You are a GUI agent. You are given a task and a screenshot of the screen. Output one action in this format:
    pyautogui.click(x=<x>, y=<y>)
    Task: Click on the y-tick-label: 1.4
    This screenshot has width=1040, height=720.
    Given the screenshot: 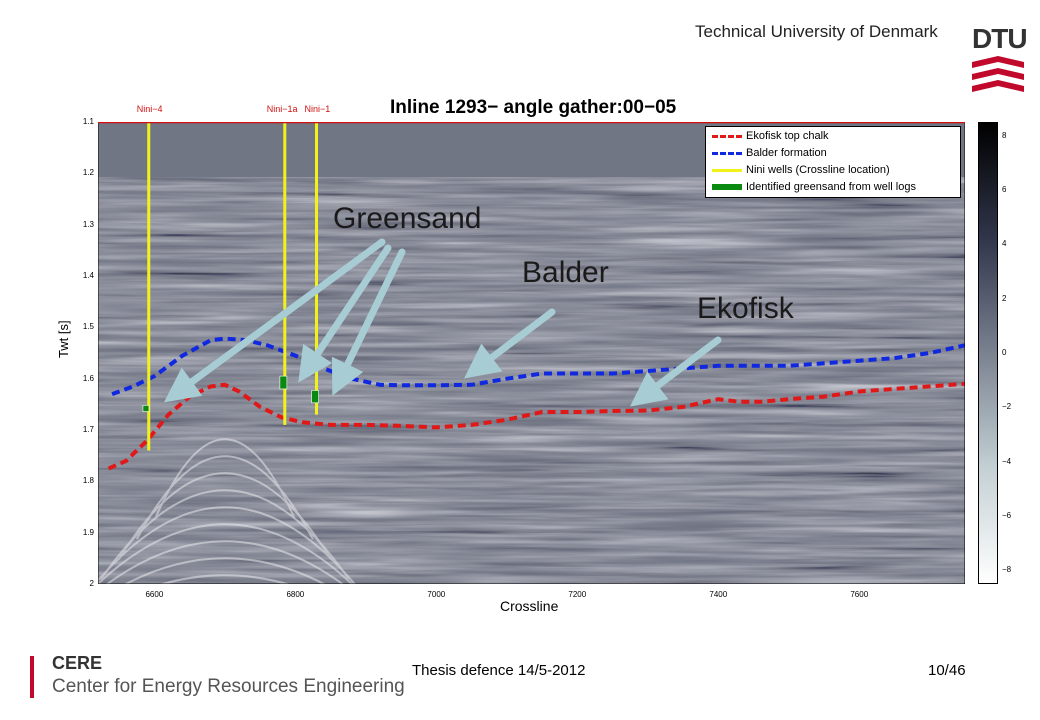 What is the action you would take?
    pyautogui.click(x=88, y=275)
    